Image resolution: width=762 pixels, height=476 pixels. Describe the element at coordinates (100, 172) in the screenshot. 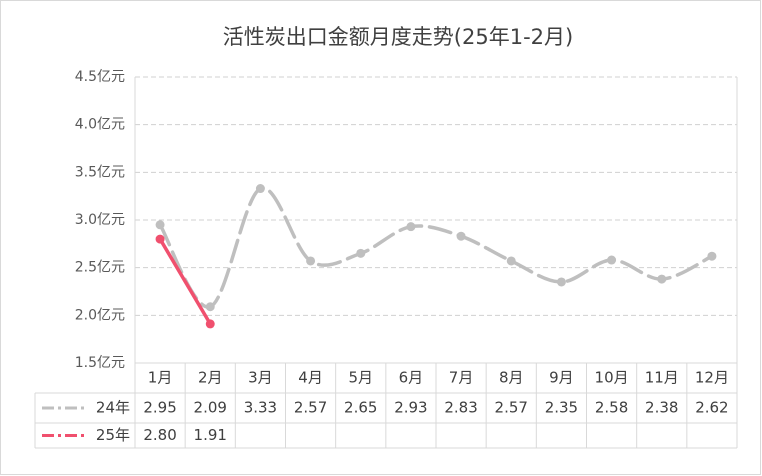

I see `y-tick-label: 3.5亿元` at that location.